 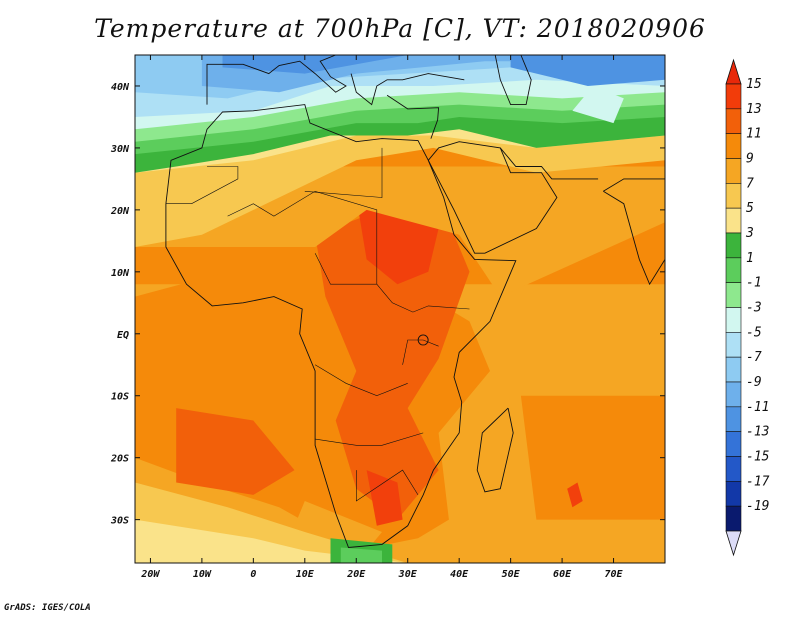 I want to click on colorbar-label: -17, so click(x=758, y=481).